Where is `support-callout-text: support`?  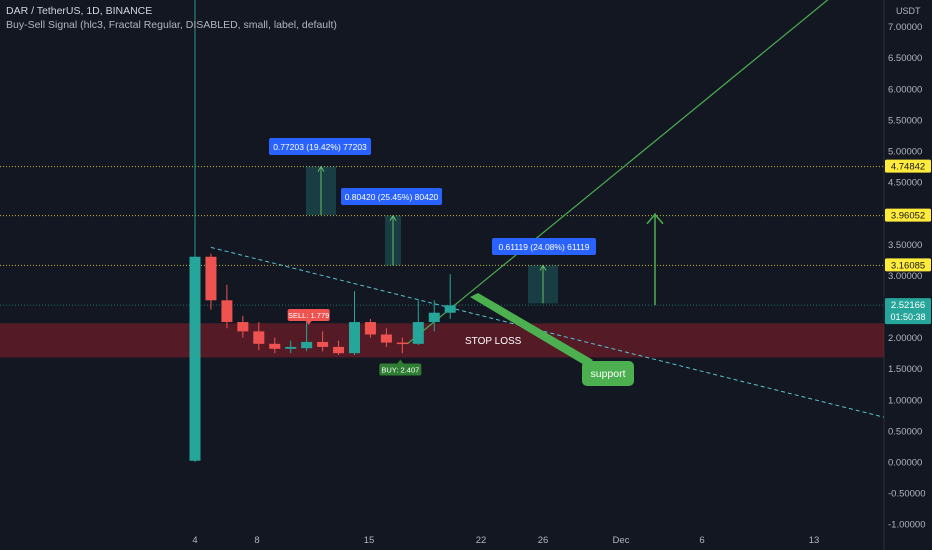
support-callout-text: support is located at coordinates (607, 374).